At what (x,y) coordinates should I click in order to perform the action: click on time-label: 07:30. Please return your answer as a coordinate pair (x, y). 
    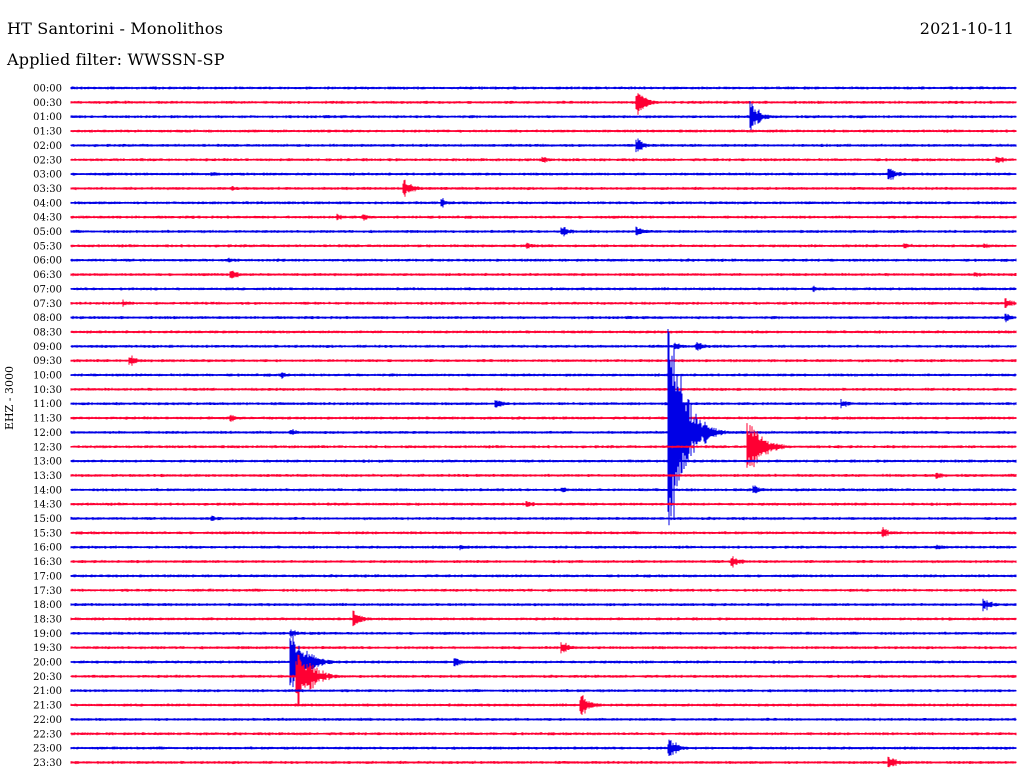
    Looking at the image, I should click on (47, 304).